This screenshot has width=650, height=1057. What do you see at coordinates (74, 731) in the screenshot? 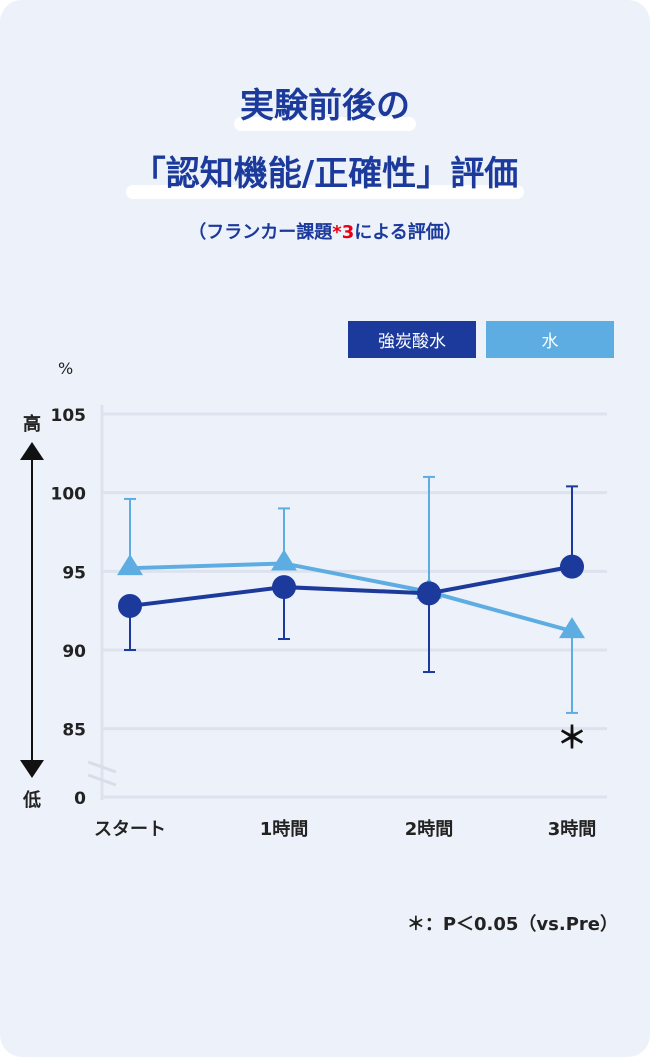
I see `y-tick-label: 85` at bounding box center [74, 731].